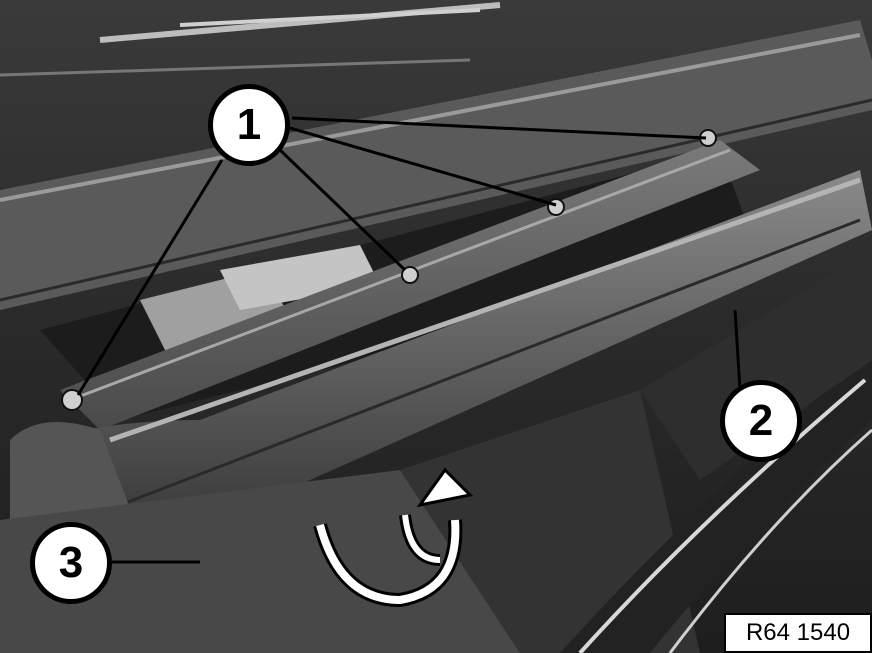 The width and height of the screenshot is (872, 653). Describe the element at coordinates (761, 421) in the screenshot. I see `callout-2: 2` at that location.